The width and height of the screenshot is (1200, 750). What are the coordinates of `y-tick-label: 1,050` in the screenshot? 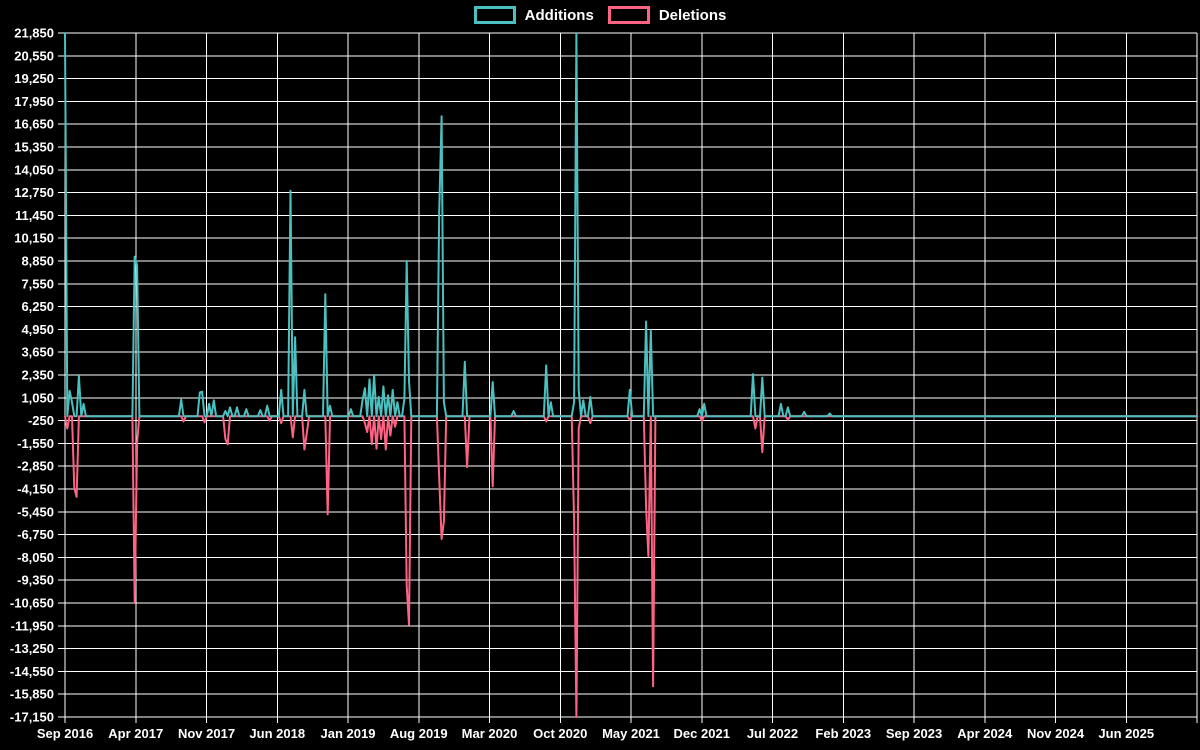 It's located at (37, 397).